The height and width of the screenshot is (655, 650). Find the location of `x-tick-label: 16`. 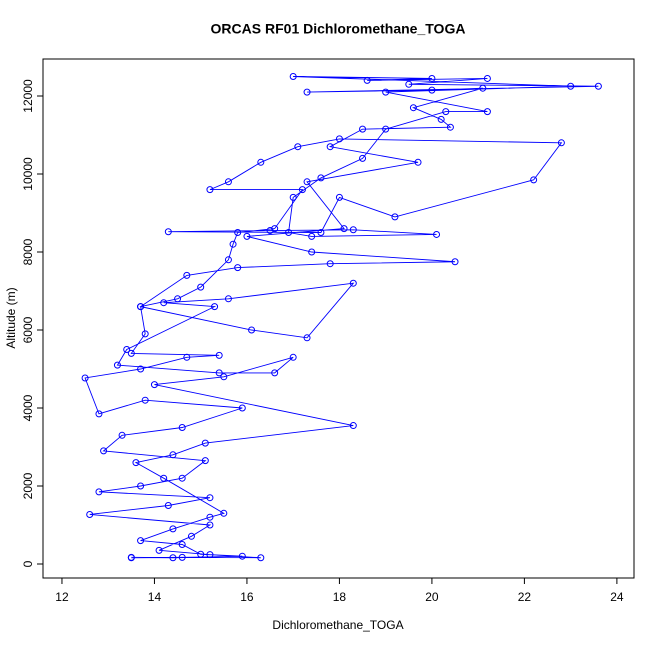

x-tick-label: 16 is located at coordinates (247, 597).